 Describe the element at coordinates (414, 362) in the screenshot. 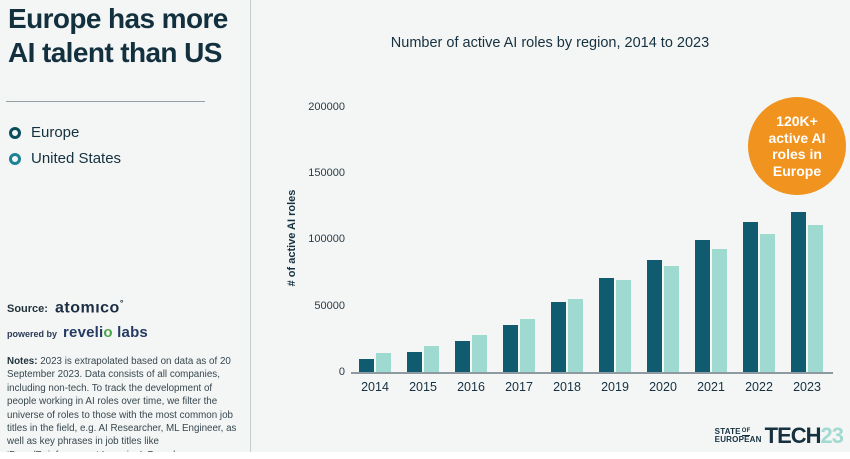

I see `bar-europe-2015` at that location.